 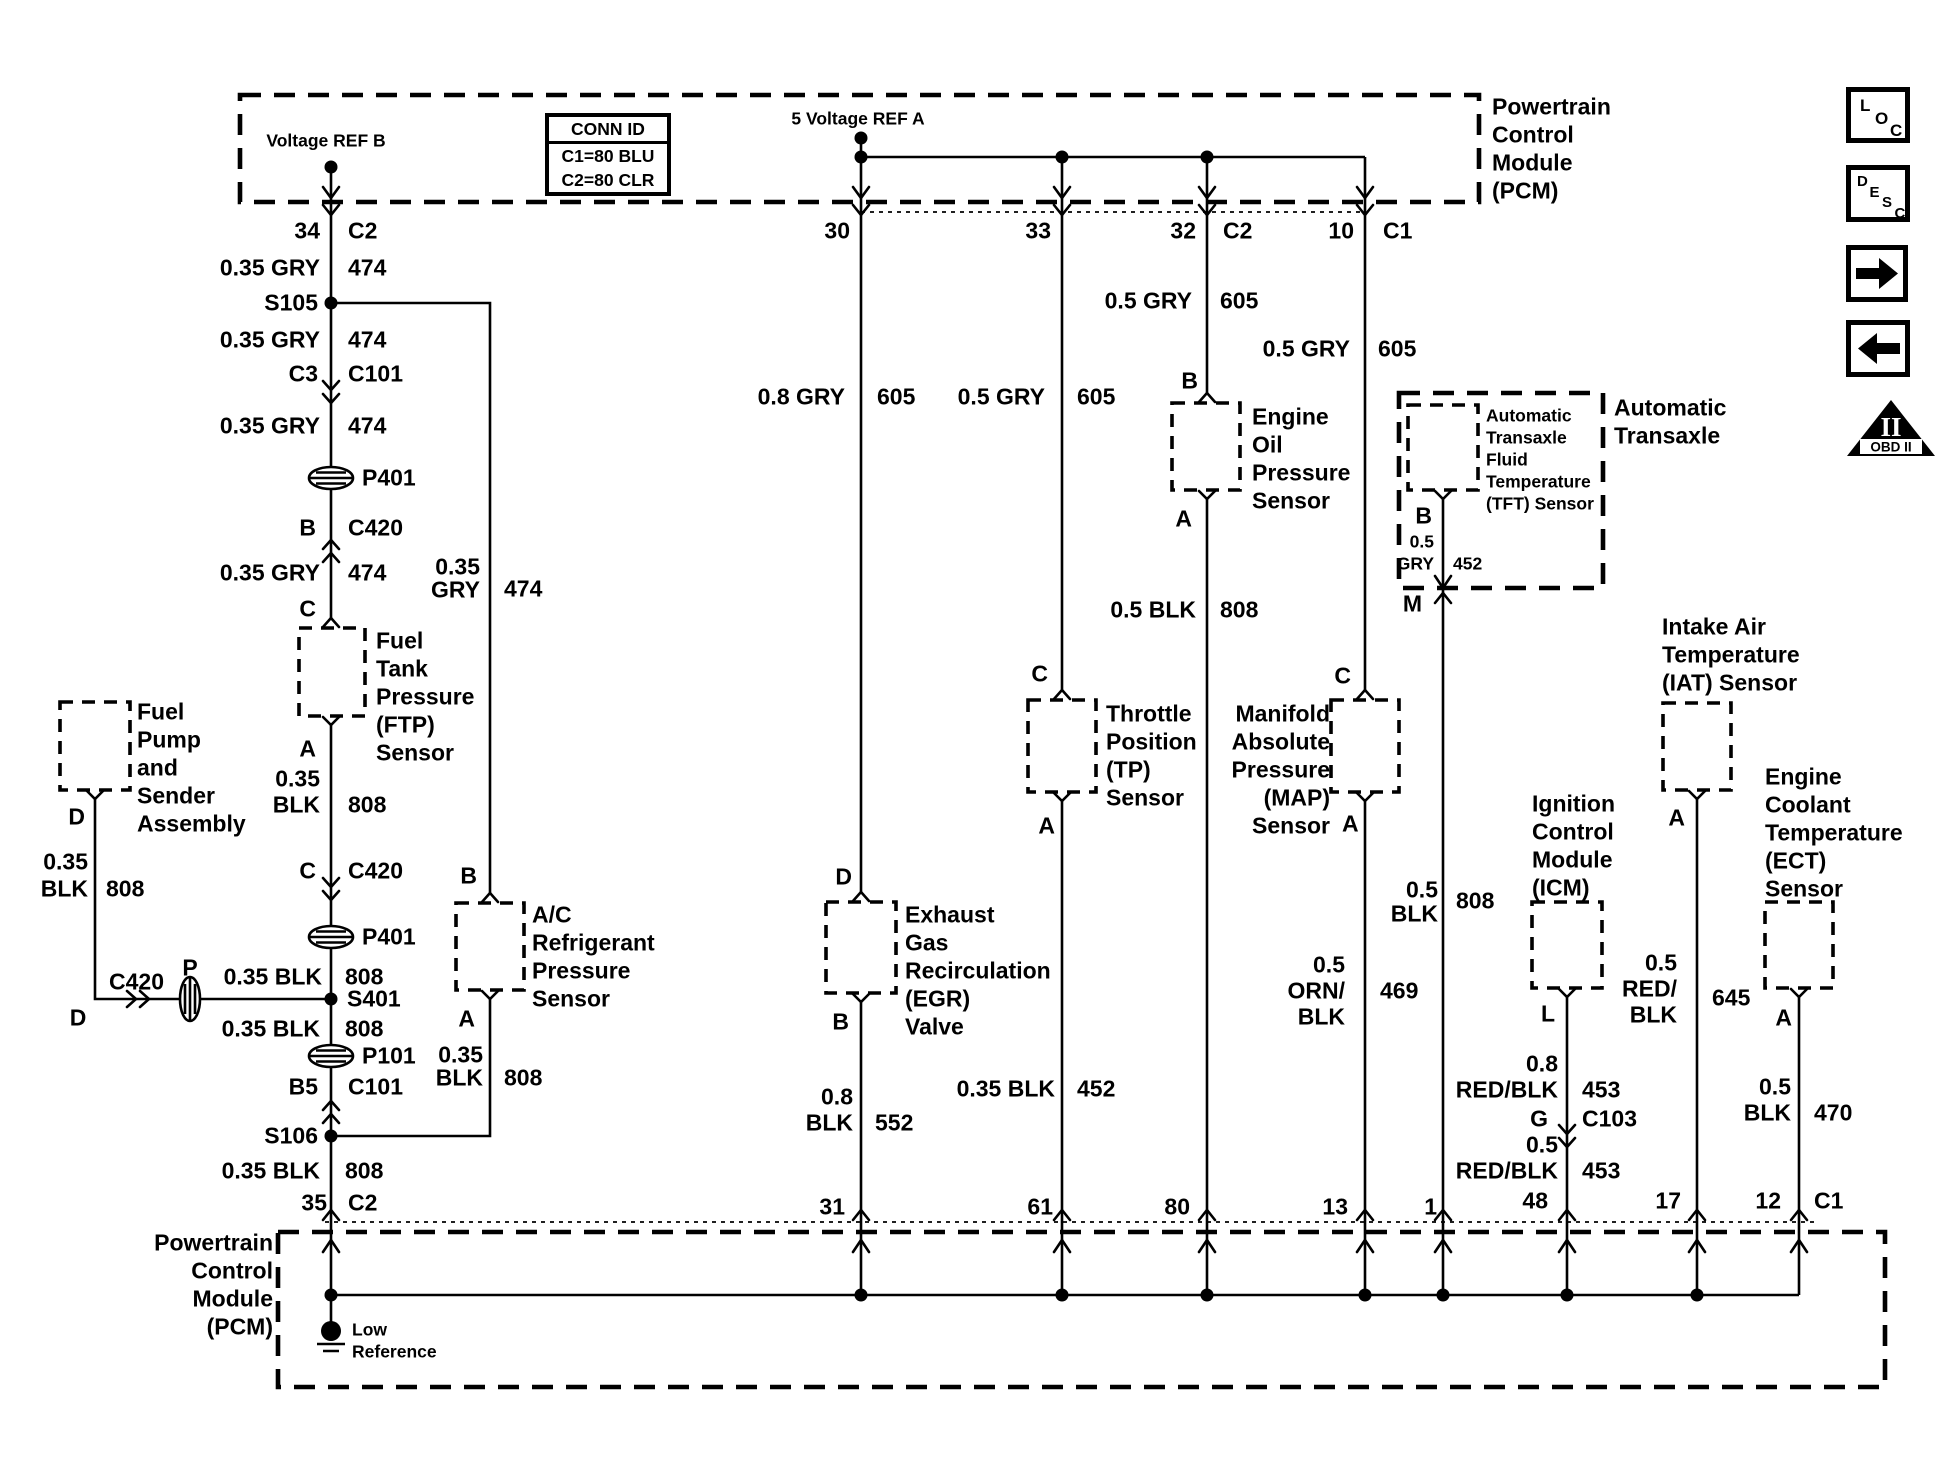 What do you see at coordinates (1865, 105) in the screenshot?
I see `icon-letter: L` at bounding box center [1865, 105].